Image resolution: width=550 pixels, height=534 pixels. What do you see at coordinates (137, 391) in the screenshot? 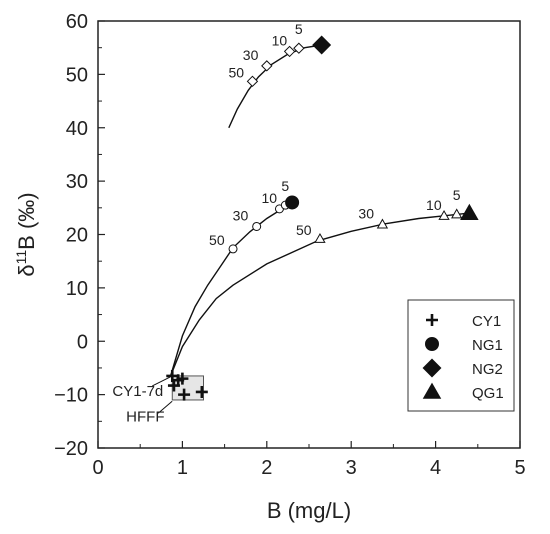
I see `annotation-cy1-7d: CY1-7d` at bounding box center [137, 391].